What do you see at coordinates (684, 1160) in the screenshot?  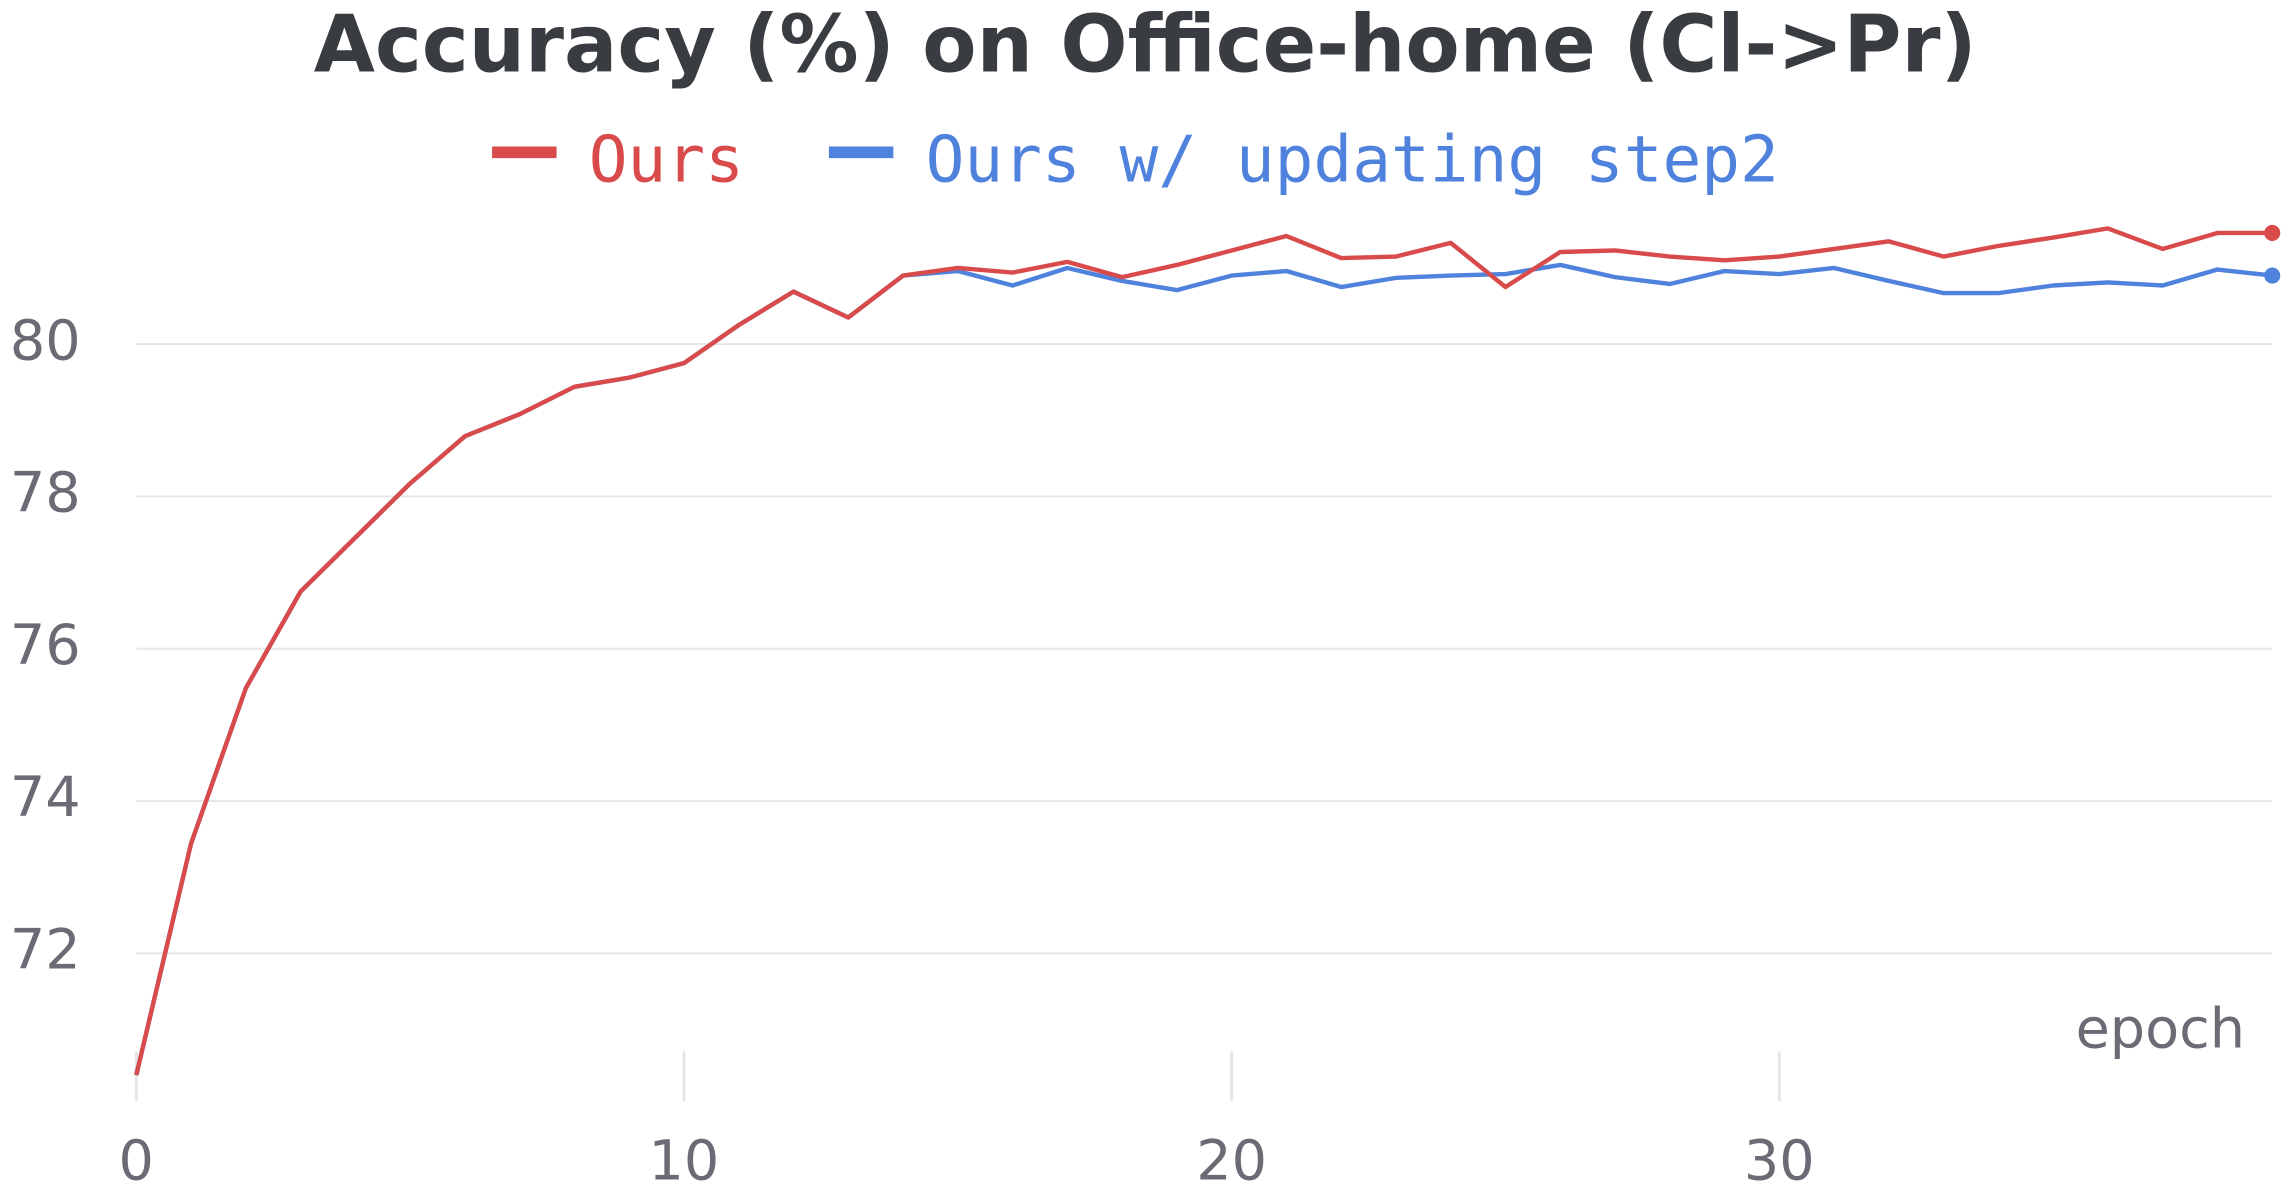 I see `x-tick-label: 10` at bounding box center [684, 1160].